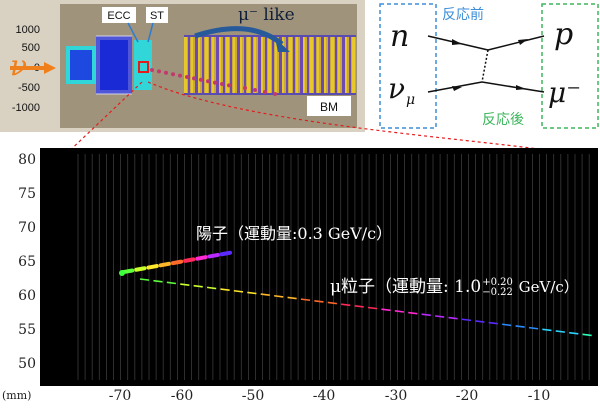 This screenshot has width=600, height=410. I want to click on muon-symbol: μ⁻, so click(564, 92).